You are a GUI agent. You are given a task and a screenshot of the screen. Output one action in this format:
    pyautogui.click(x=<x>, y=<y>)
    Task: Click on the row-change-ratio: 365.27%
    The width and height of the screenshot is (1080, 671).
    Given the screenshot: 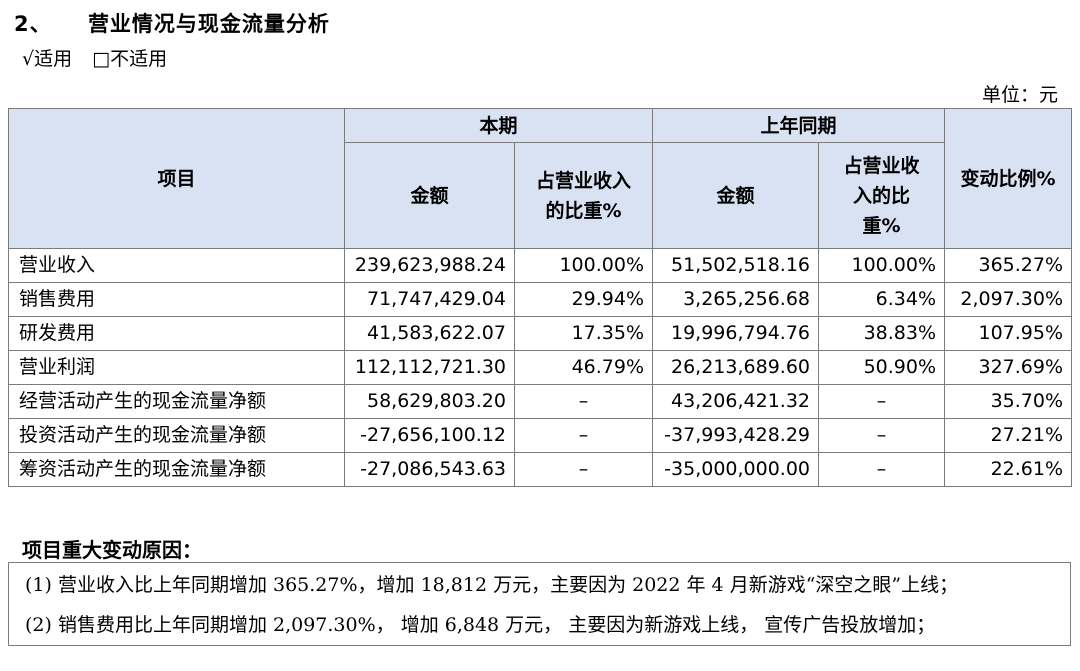 What is the action you would take?
    pyautogui.click(x=1008, y=265)
    